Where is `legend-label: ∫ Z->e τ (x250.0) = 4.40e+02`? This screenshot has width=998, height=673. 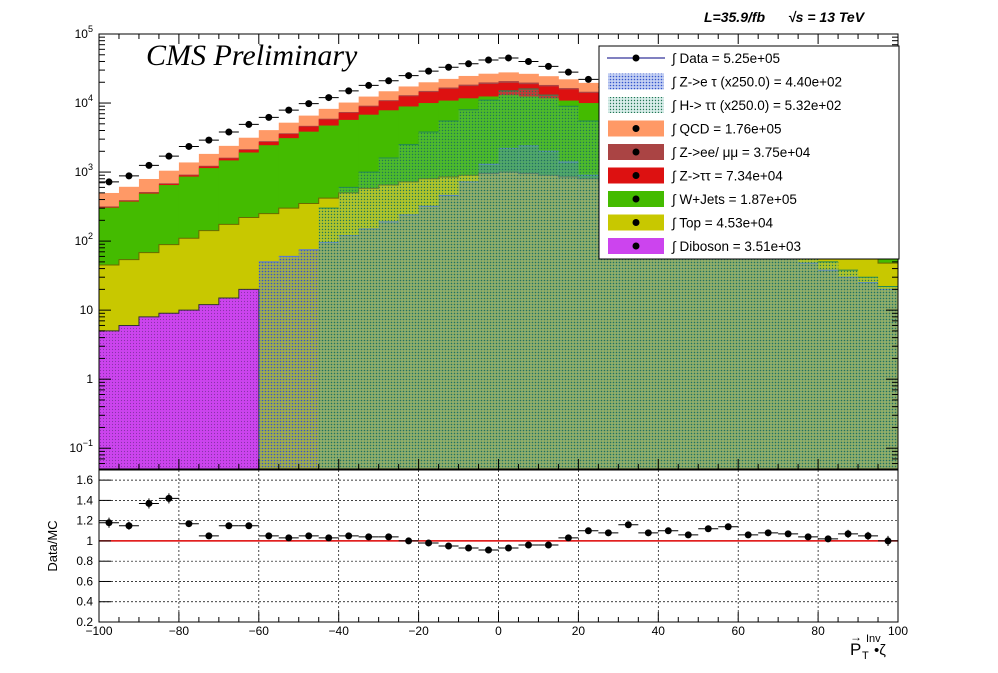
legend-label: ∫ Z->e τ (x250.0) = 4.40e+02 is located at coordinates (756, 82).